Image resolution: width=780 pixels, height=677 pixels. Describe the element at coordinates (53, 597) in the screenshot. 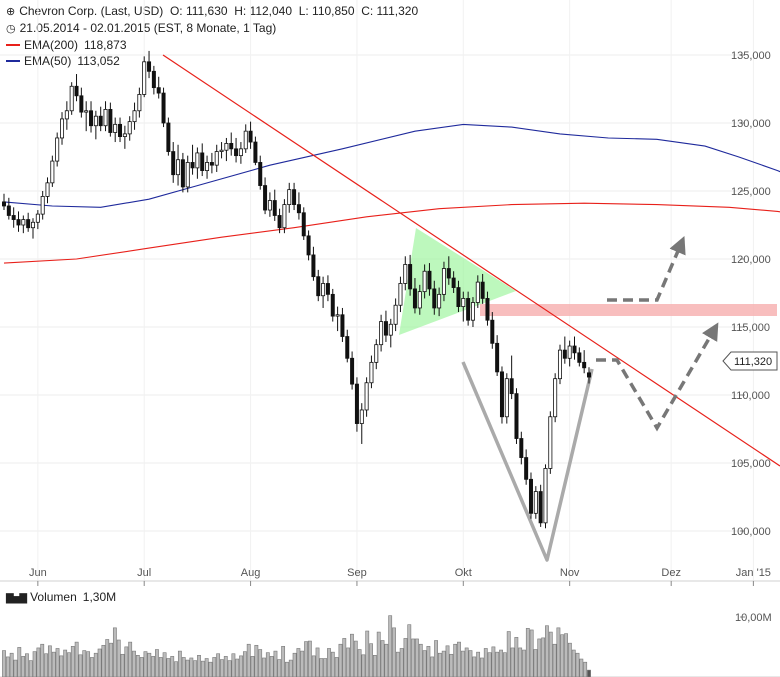

I see `volume-label: Volumen` at that location.